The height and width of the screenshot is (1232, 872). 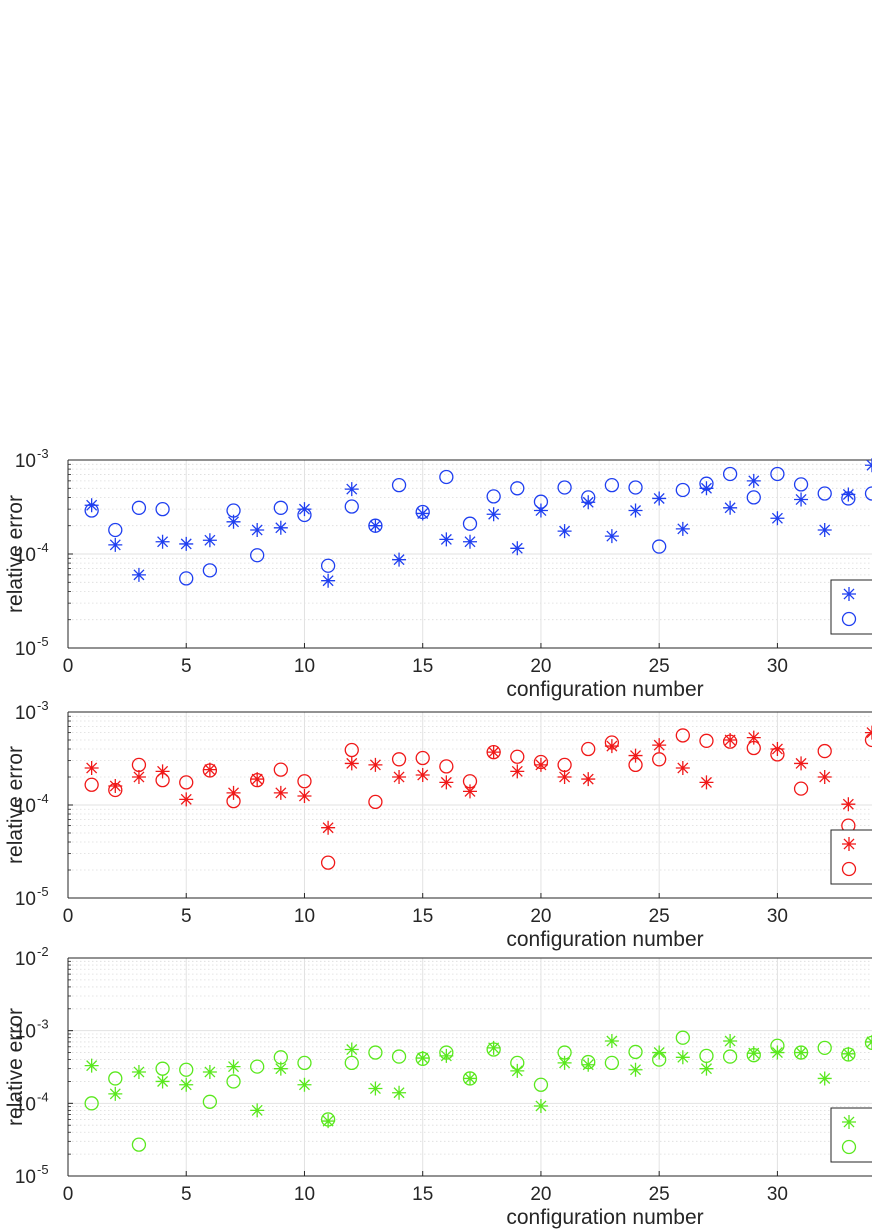 What do you see at coordinates (849, 844) in the screenshot?
I see `legend-marker-asterisk` at bounding box center [849, 844].